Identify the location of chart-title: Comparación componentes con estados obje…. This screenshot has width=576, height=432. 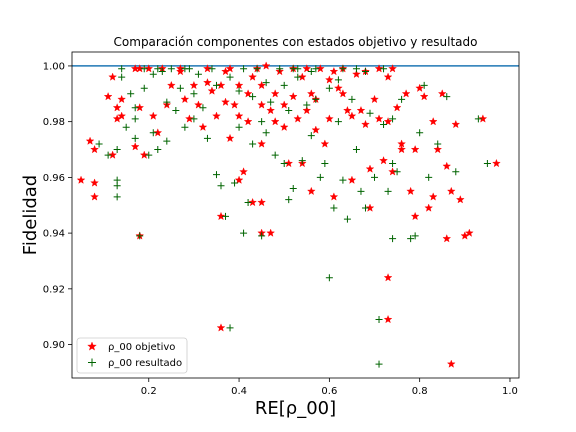
(296, 42).